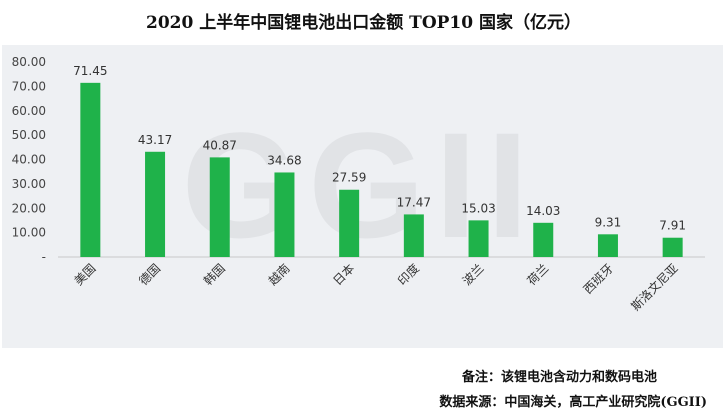 This screenshot has width=727, height=415. I want to click on x-tick-label: 印度, so click(408, 275).